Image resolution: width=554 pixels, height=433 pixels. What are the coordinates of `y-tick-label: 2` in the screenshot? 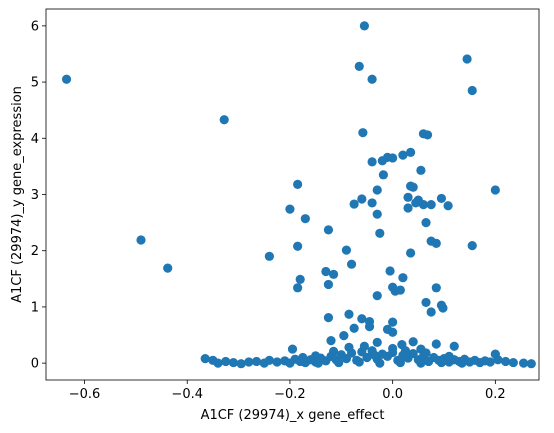 It's located at (35, 251).